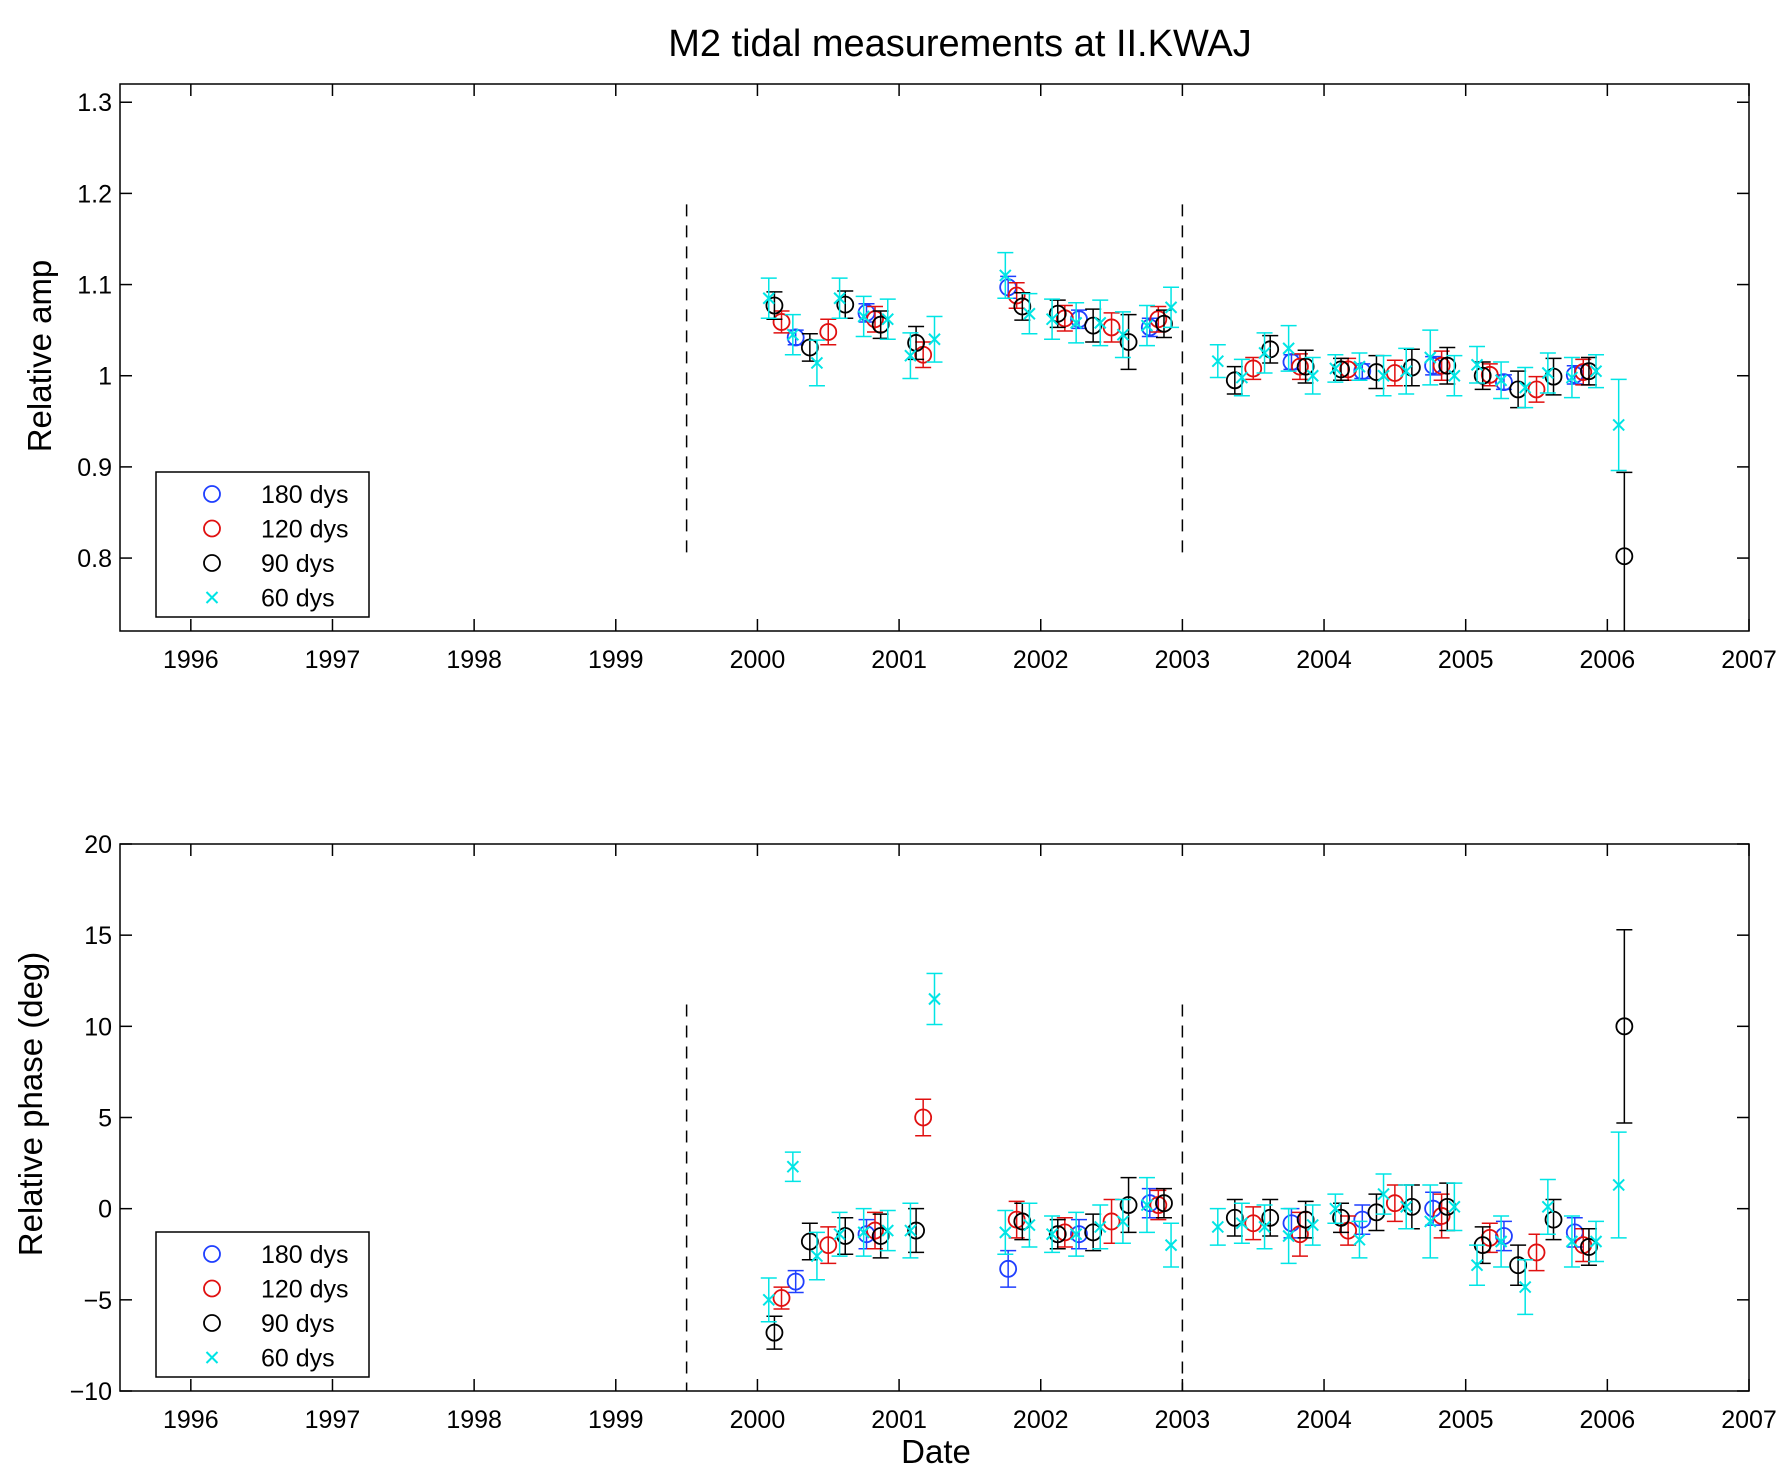  What do you see at coordinates (91, 1392) in the screenshot?
I see `y-tick-label: −10` at bounding box center [91, 1392].